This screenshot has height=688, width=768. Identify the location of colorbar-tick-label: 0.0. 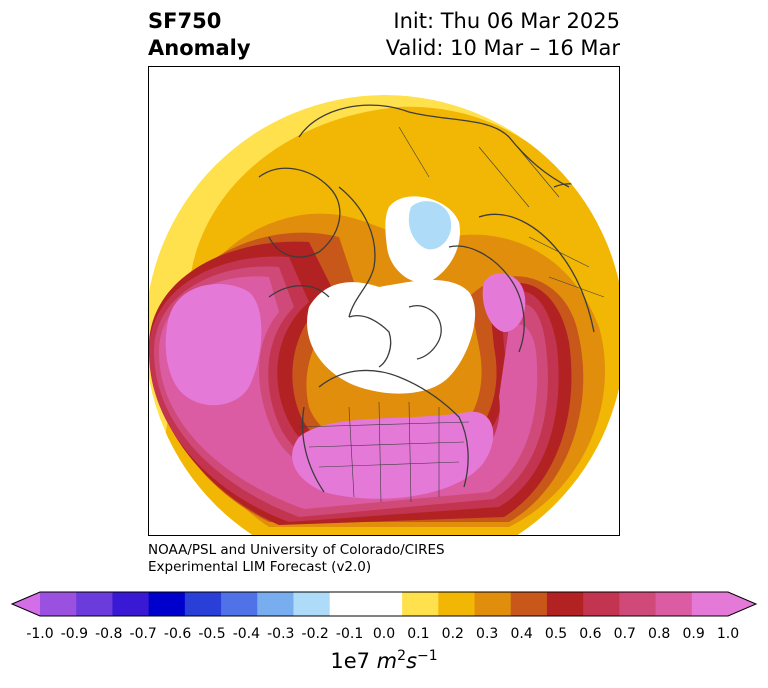
(384, 634).